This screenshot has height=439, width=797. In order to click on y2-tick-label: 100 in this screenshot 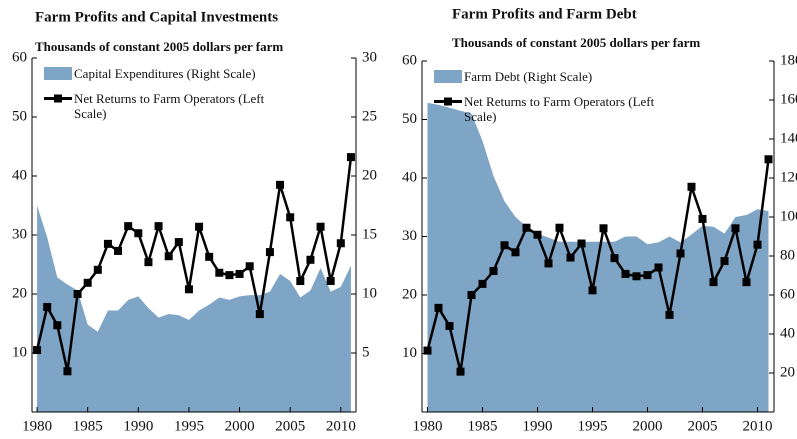, I will do `click(788, 216)`.